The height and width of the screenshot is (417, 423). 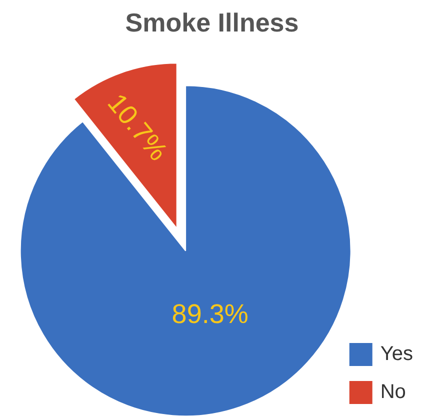 I want to click on legend-label: Yes, so click(x=396, y=354).